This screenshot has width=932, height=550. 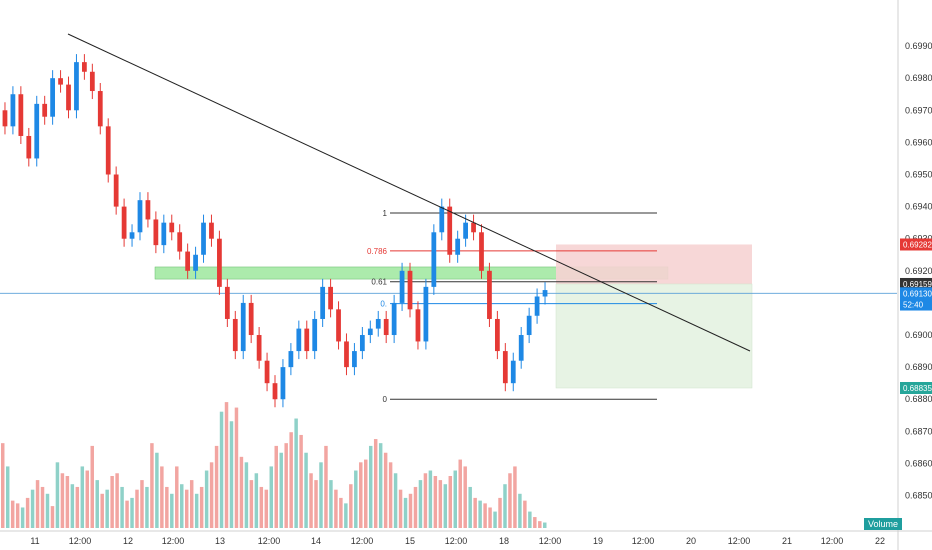 I want to click on fib-level-label: 0.786, so click(x=377, y=251).